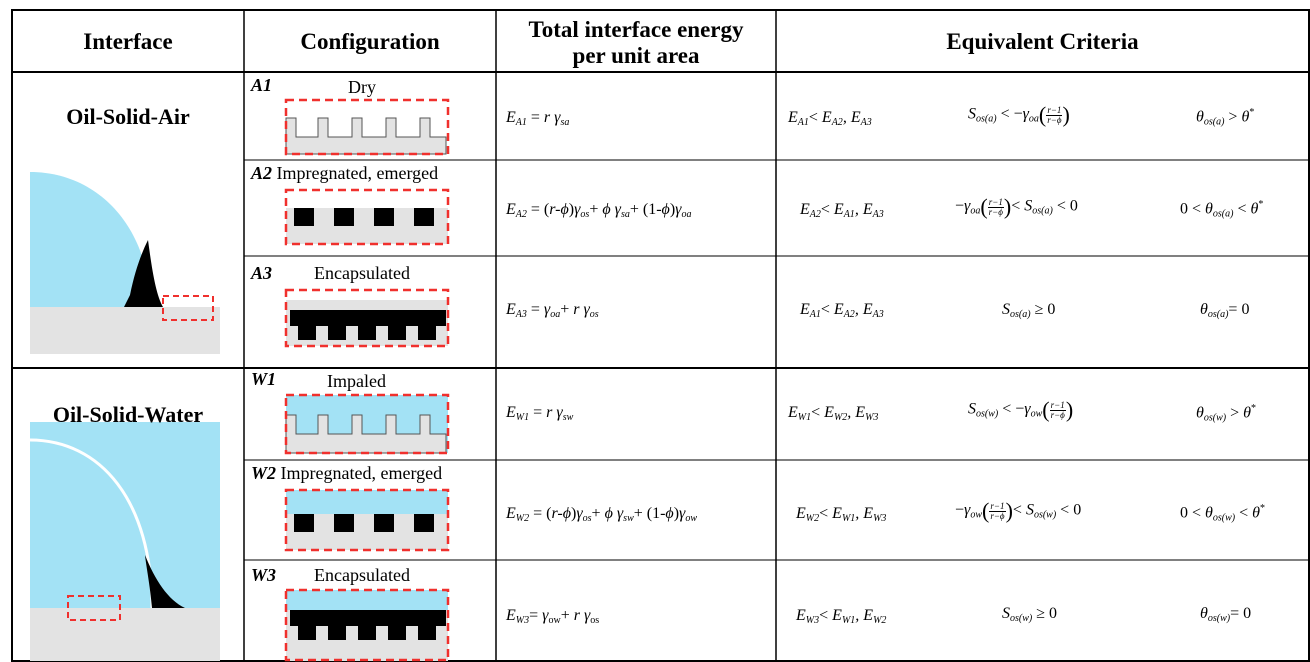 The image size is (1310, 662). I want to click on energy-a2: EA2 = (r-ϕ)γos+ ϕ γsa+ (1-ϕ)γoa, so click(599, 210).